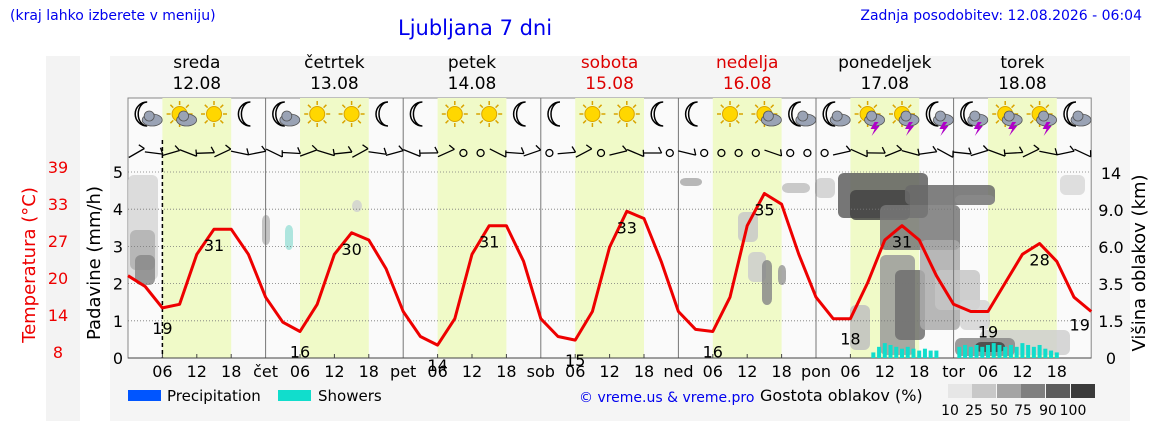 The image size is (1152, 443). What do you see at coordinates (1110, 247) in the screenshot?
I see `cloud-height-tick: 6.0` at bounding box center [1110, 247].